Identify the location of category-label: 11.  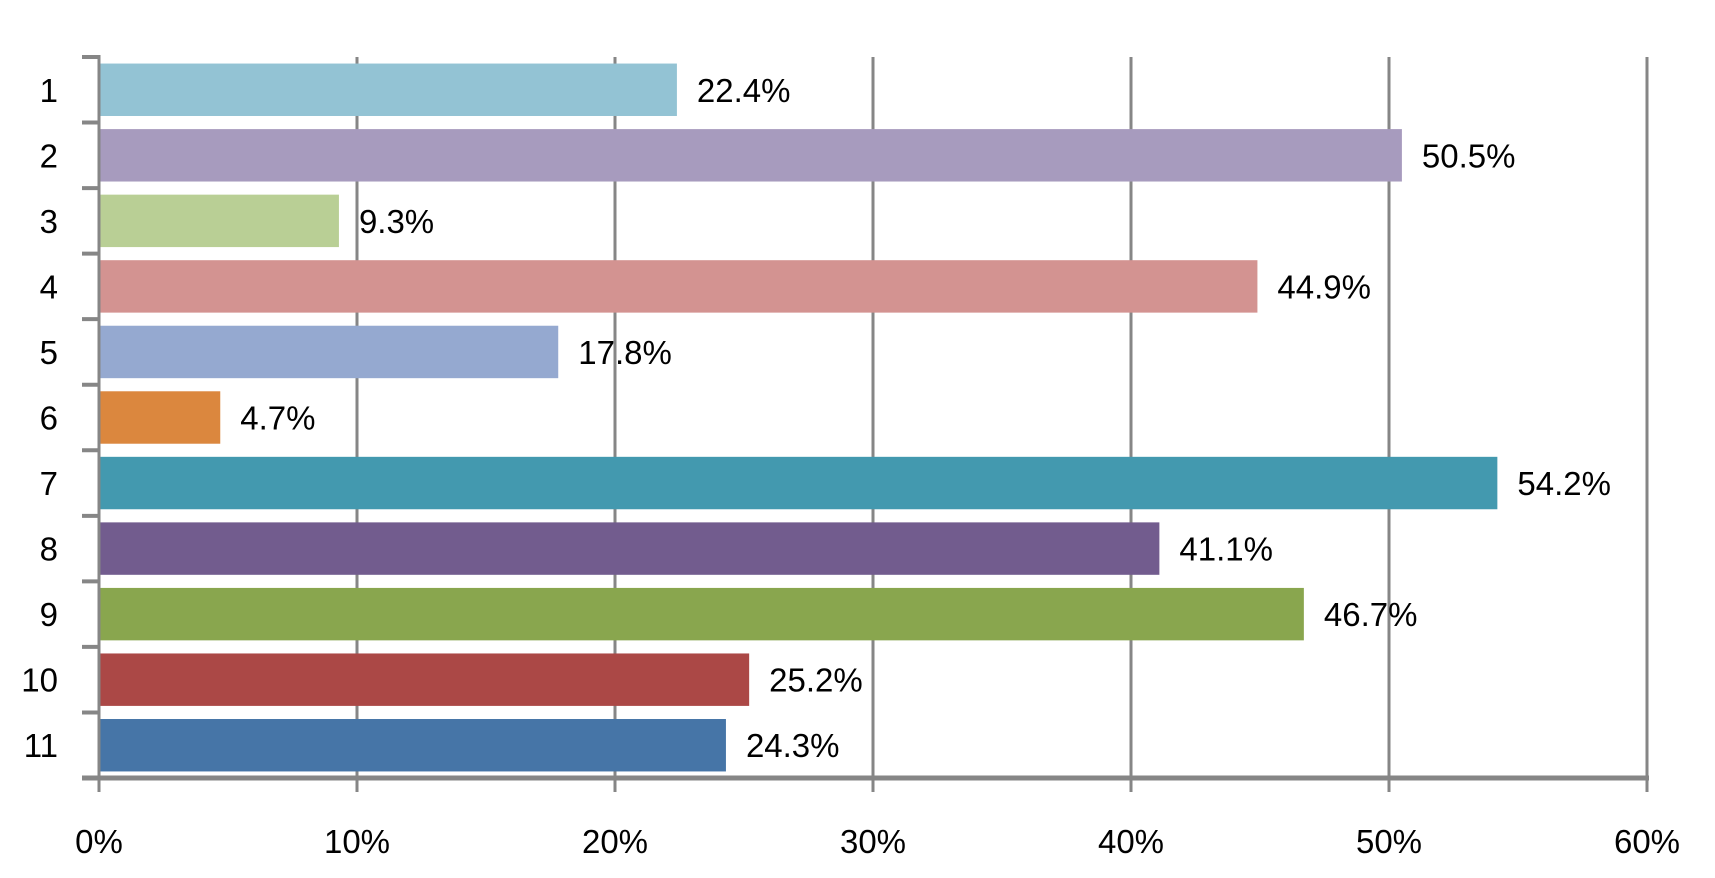
(41, 745).